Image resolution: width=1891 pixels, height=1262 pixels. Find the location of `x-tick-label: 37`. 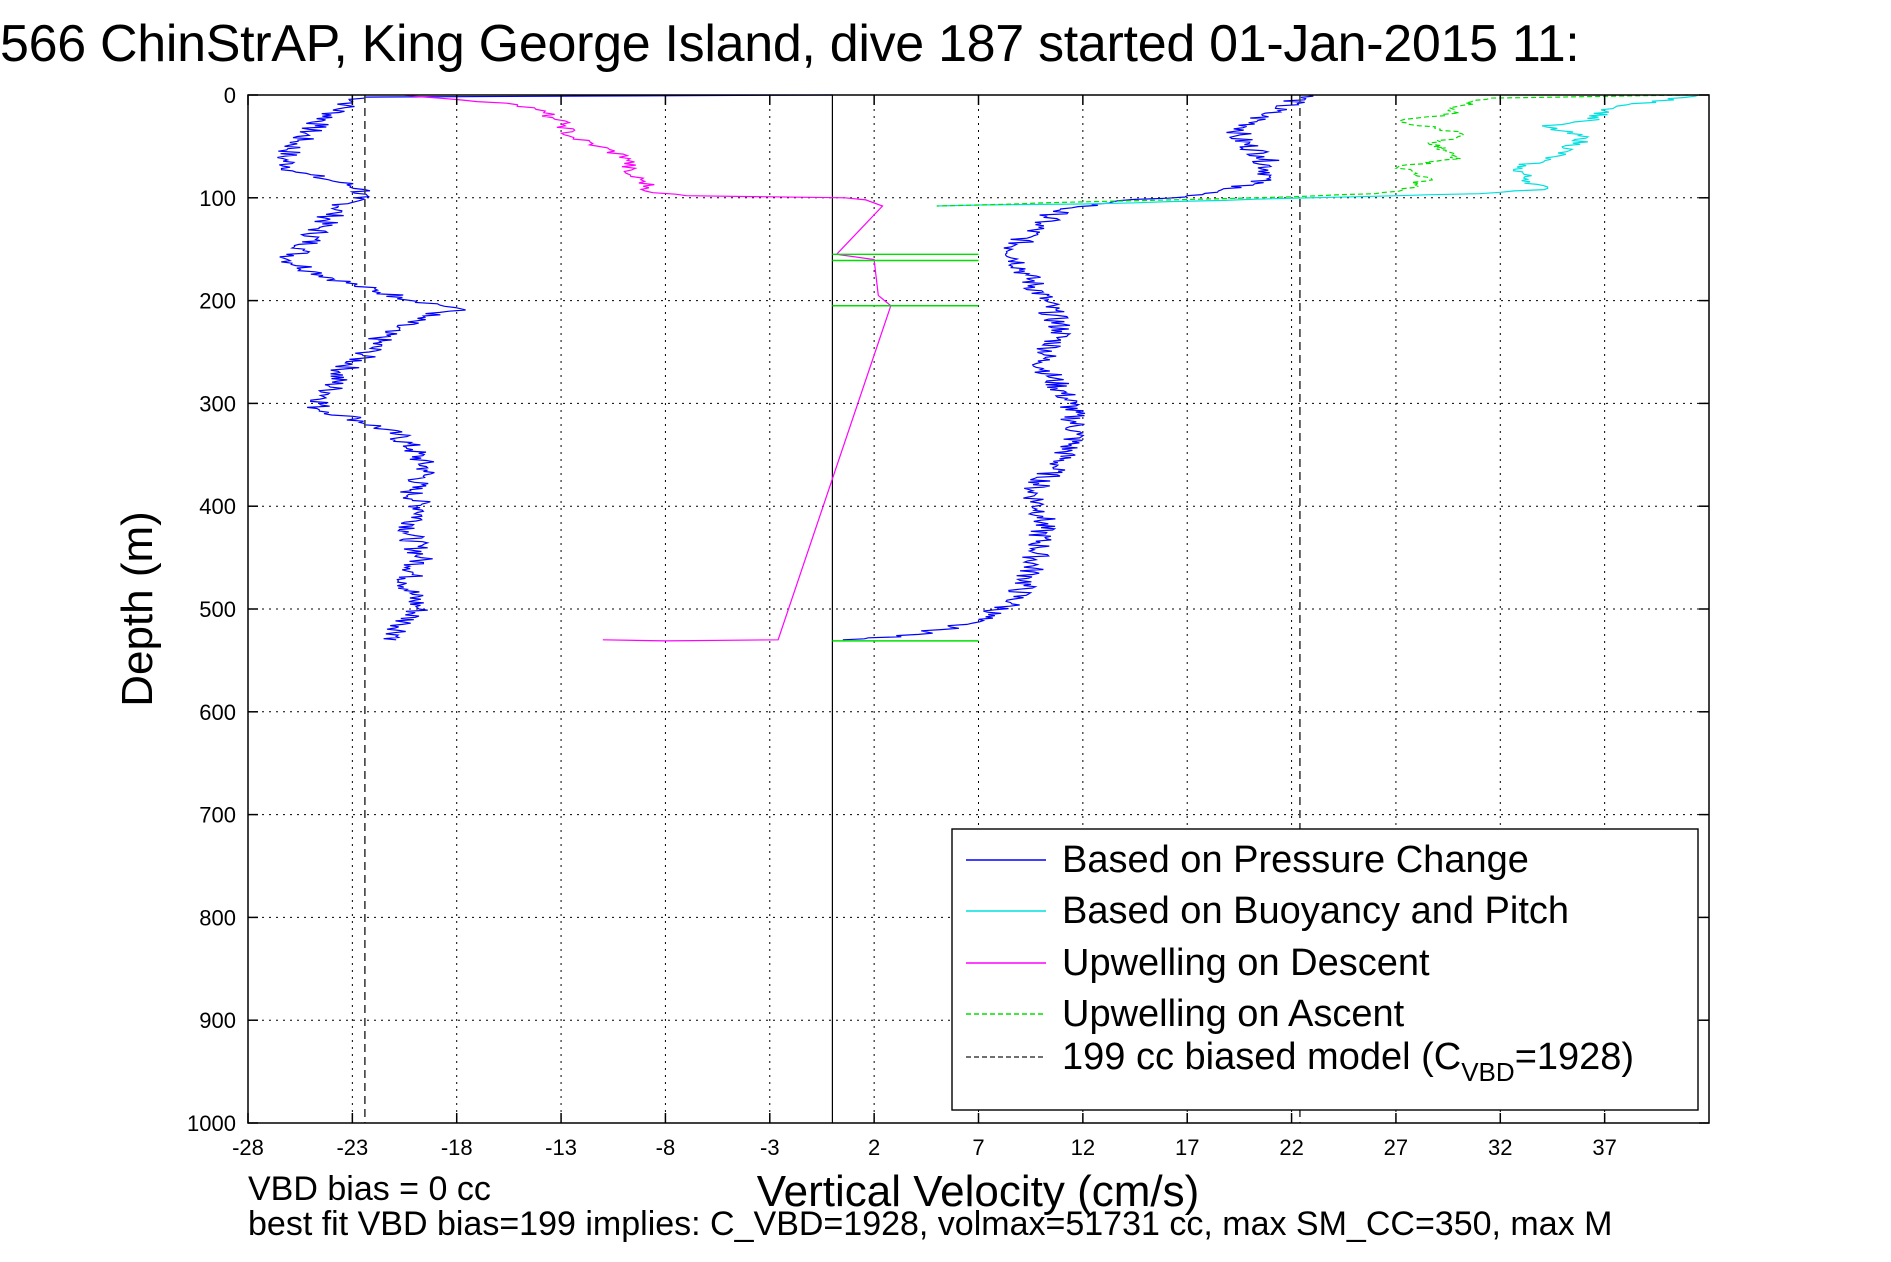

x-tick-label: 37 is located at coordinates (1604, 1147).